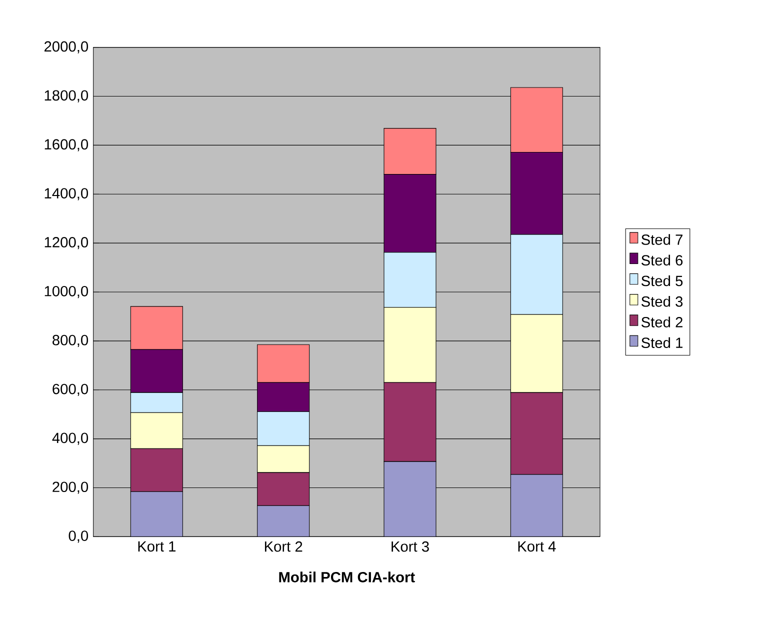 The width and height of the screenshot is (760, 618). I want to click on x-tick-label: Kort 3, so click(410, 546).